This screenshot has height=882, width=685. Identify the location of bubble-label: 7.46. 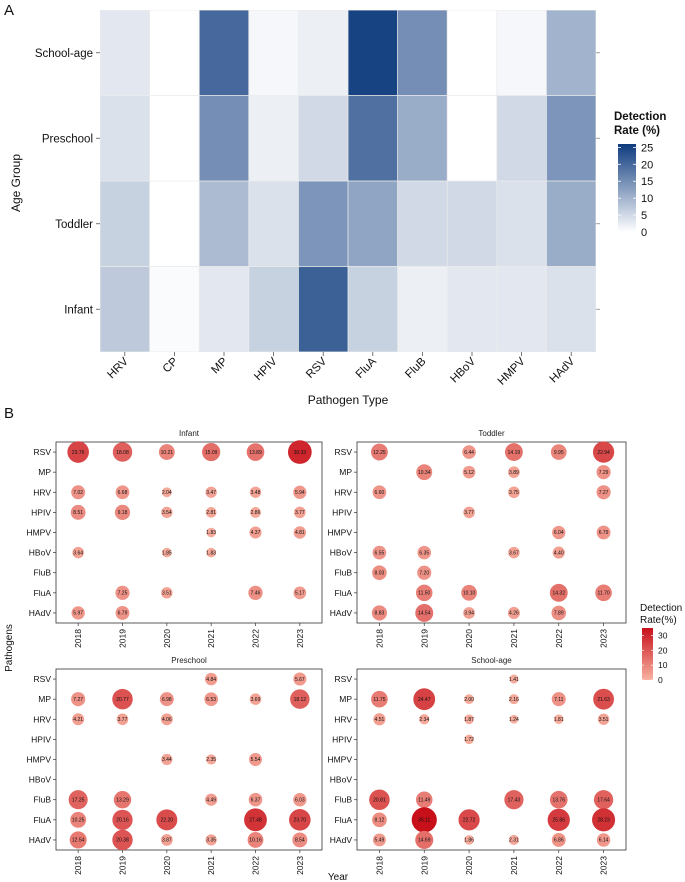
(256, 594).